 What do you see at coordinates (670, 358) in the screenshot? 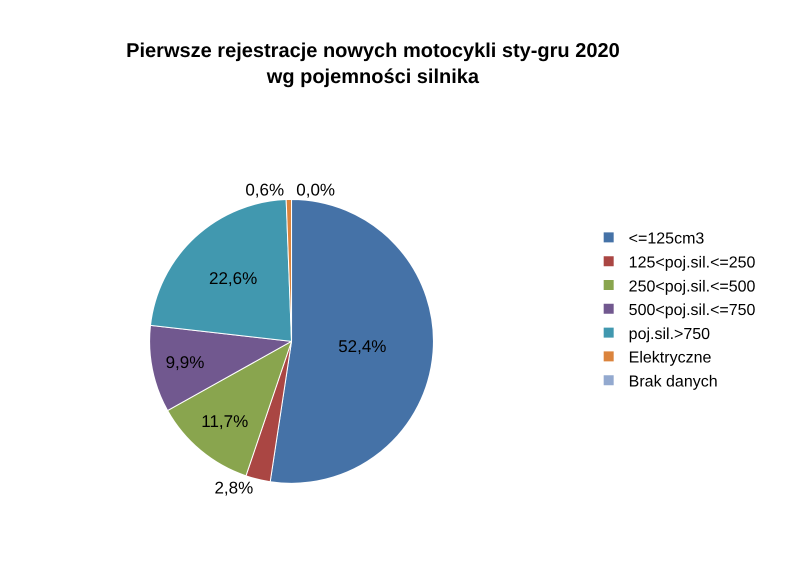
I see `legend-label: Elektryczne` at bounding box center [670, 358].